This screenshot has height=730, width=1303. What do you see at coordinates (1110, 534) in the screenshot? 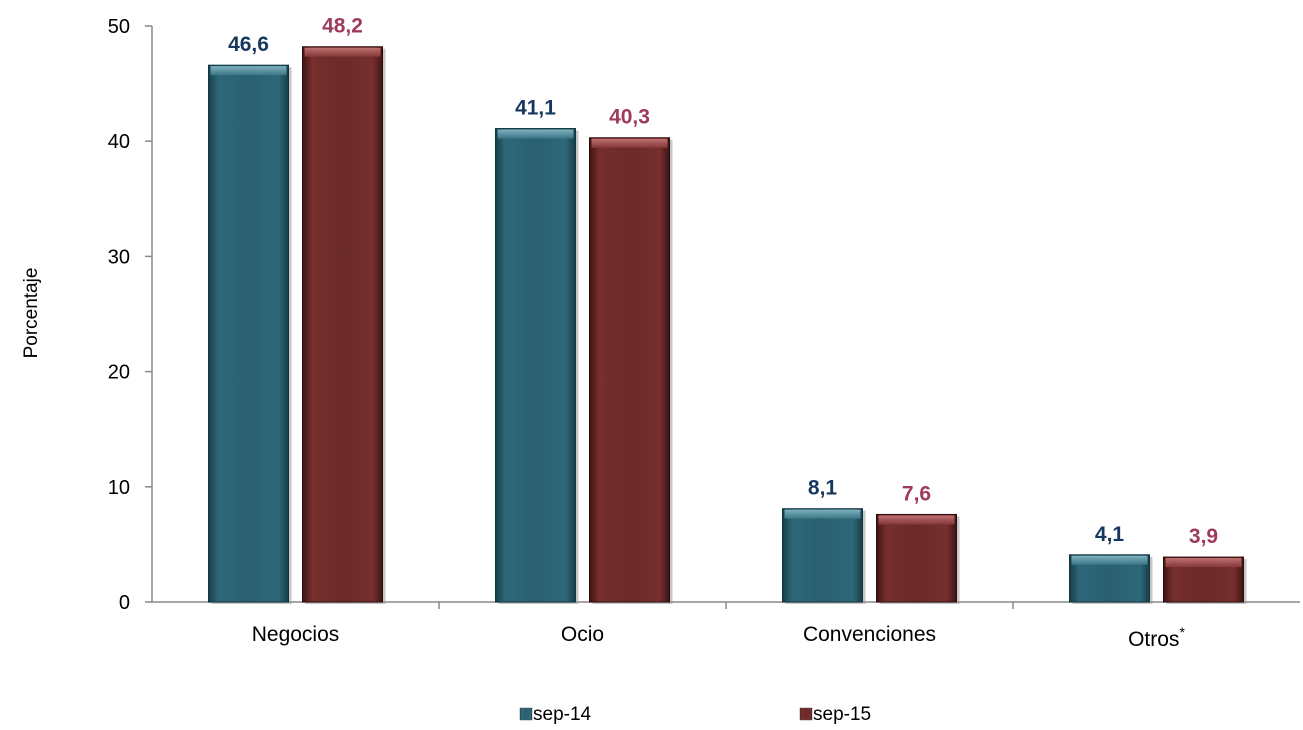
I see `data-label: 4,1` at bounding box center [1110, 534].